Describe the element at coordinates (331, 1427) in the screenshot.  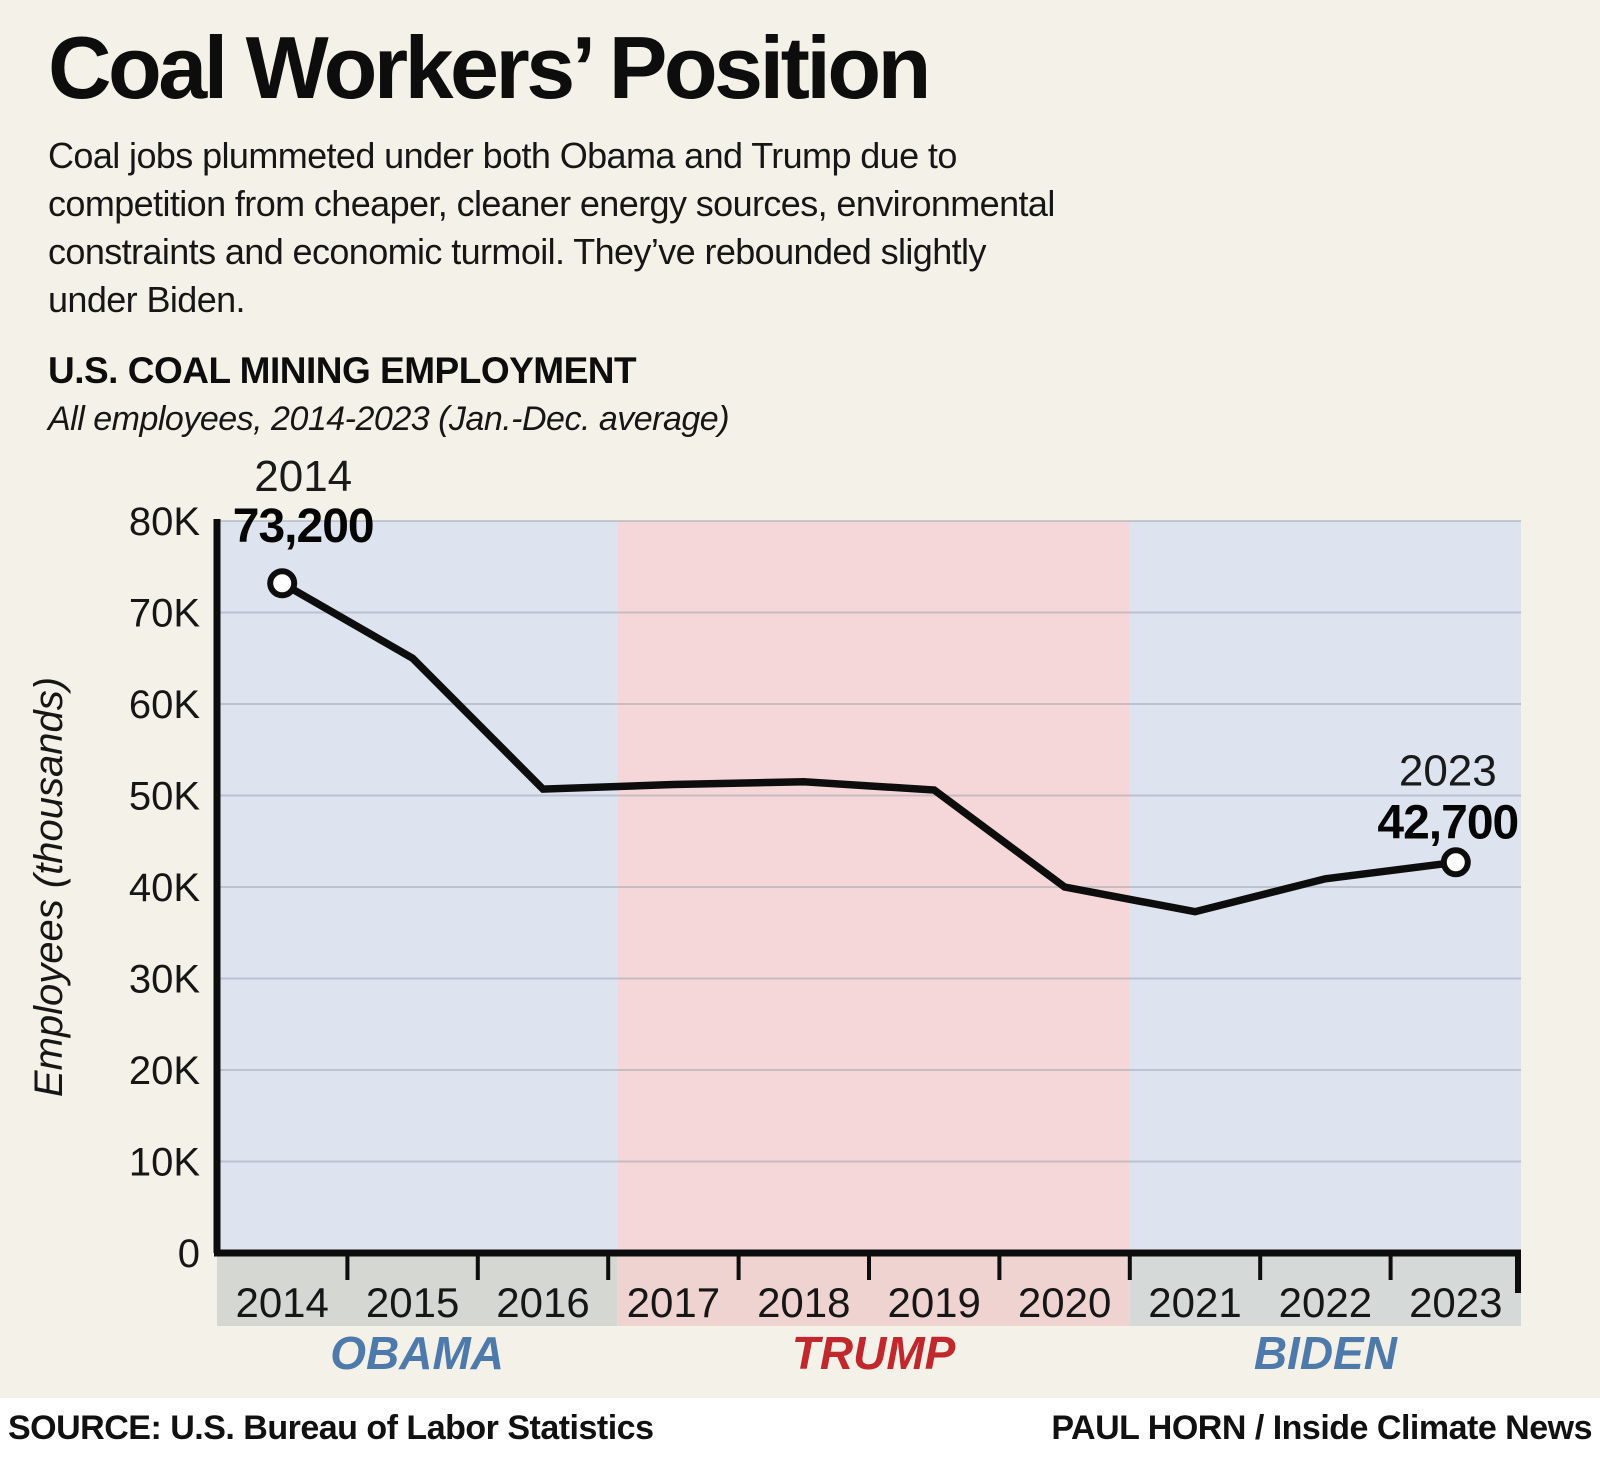
I see `source-credit: SOURCE: U.S. Bureau of Labor Statistics` at that location.